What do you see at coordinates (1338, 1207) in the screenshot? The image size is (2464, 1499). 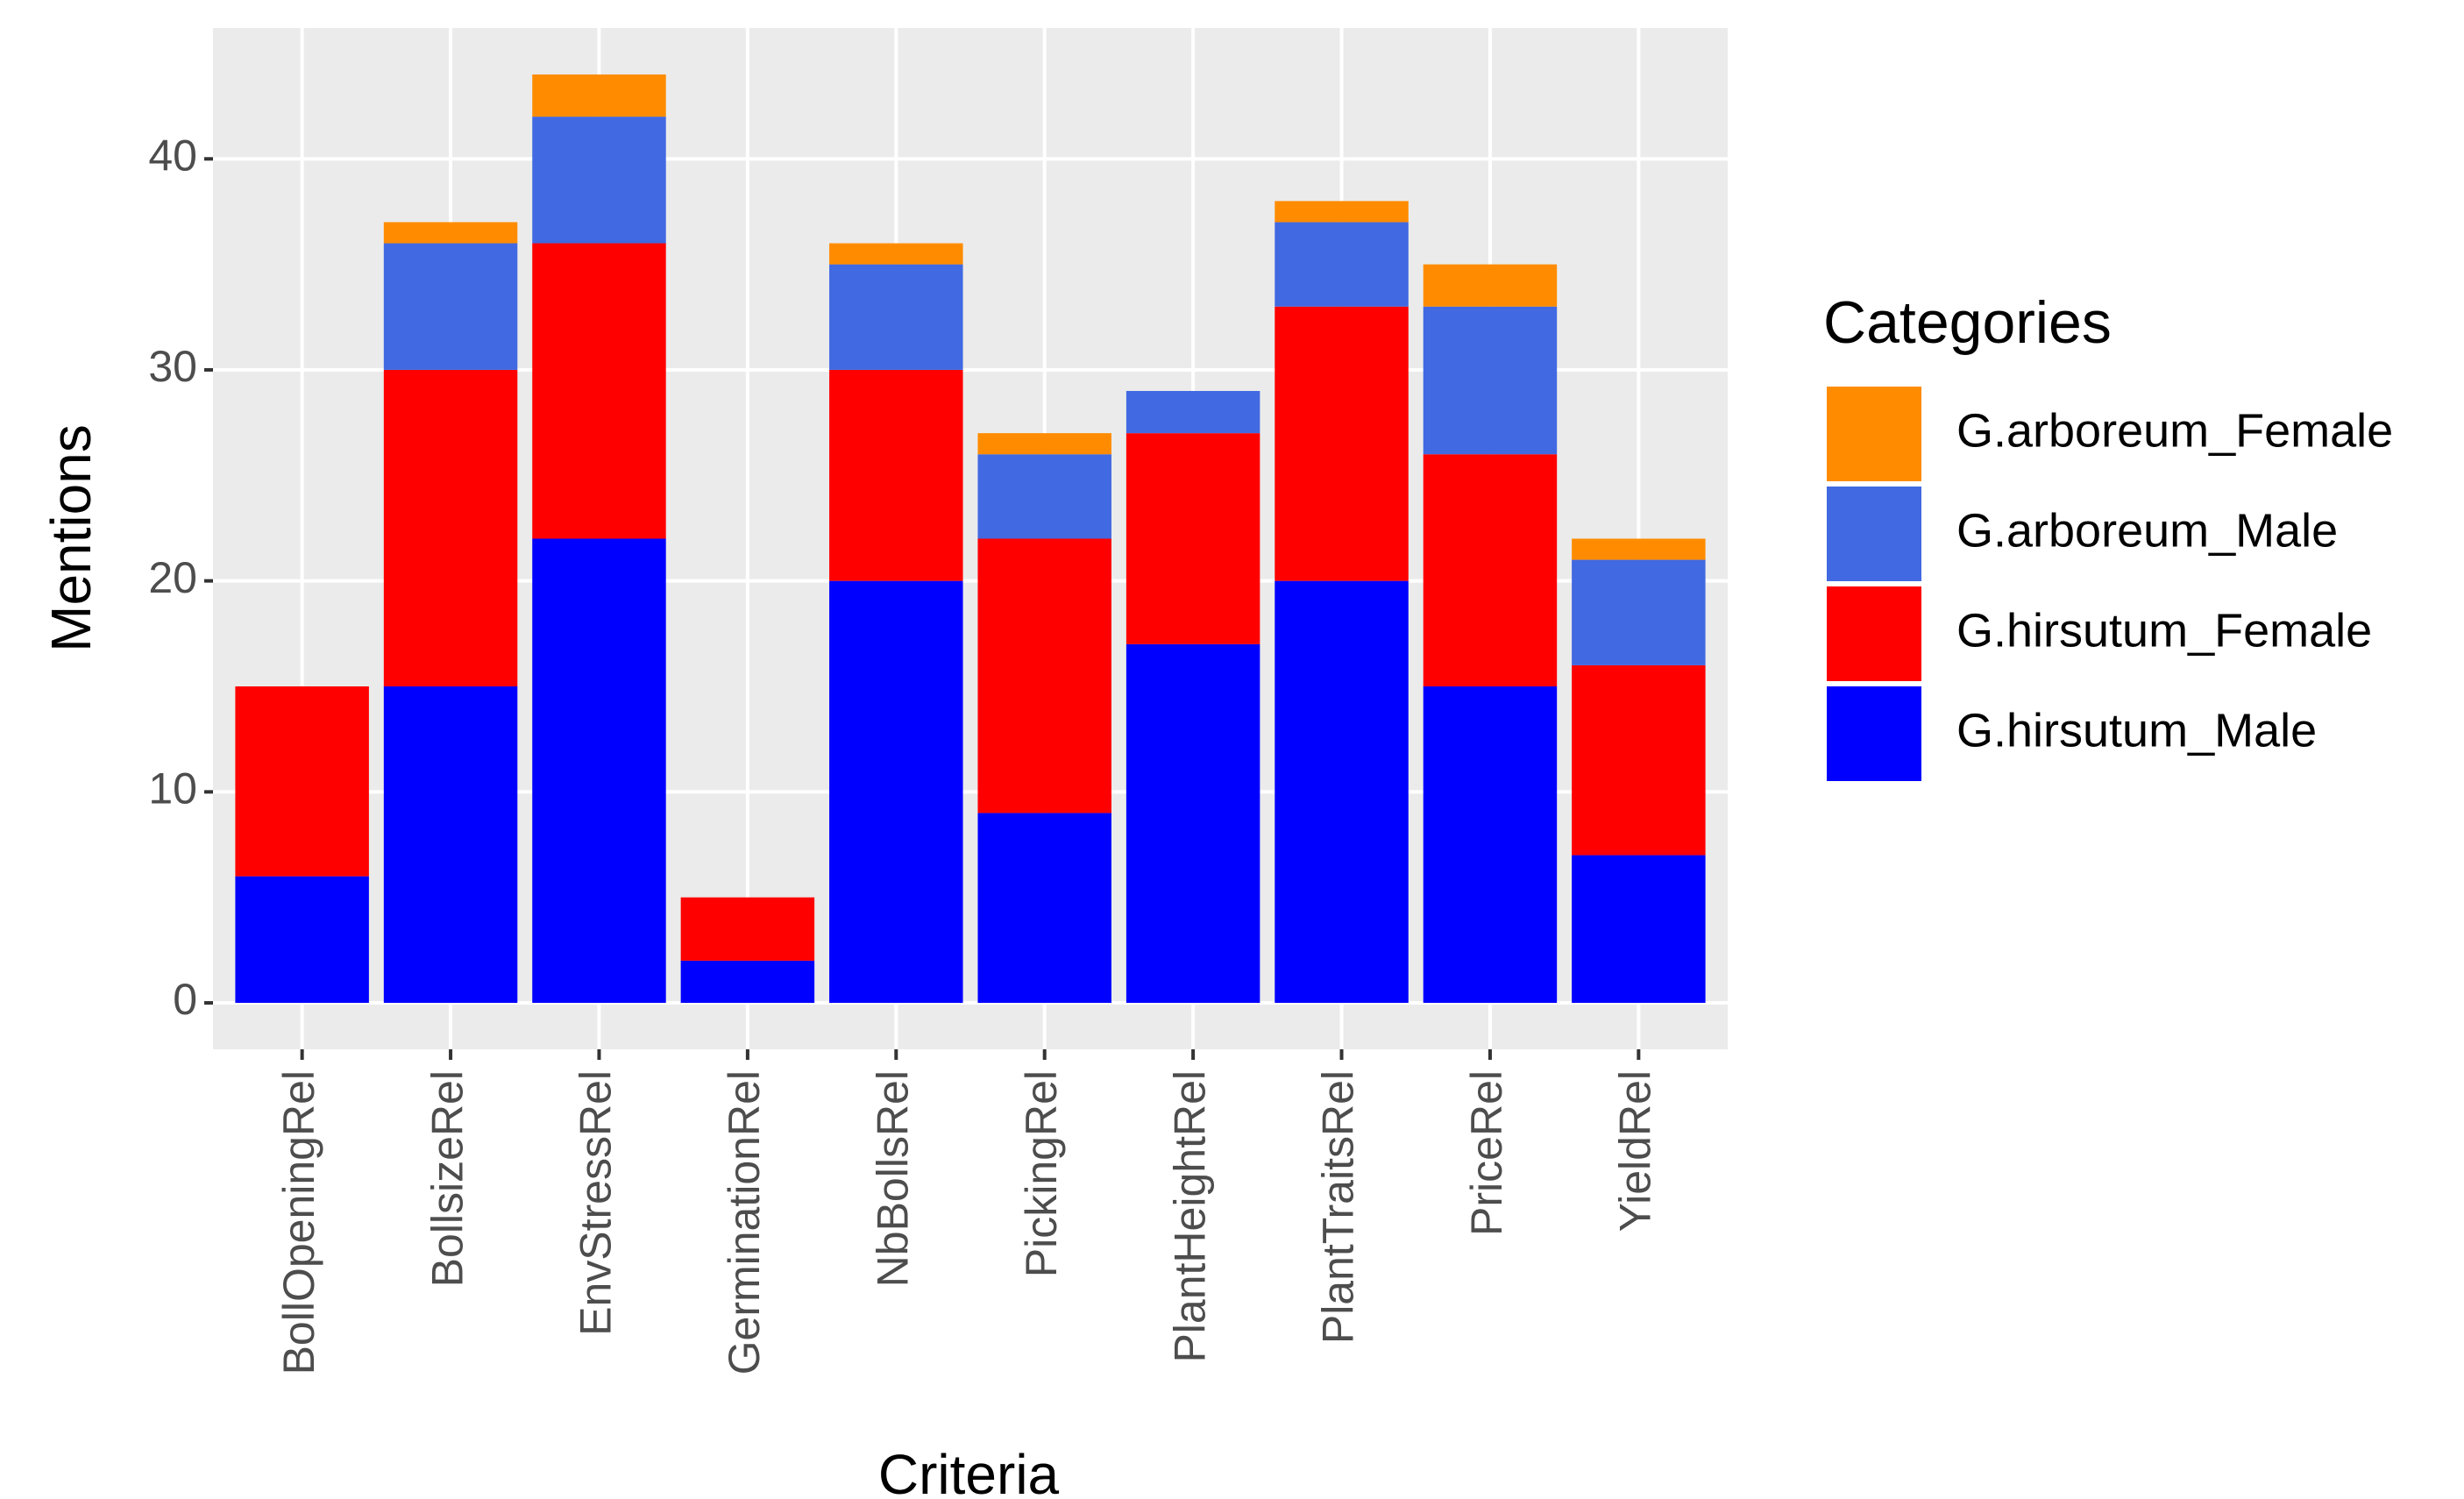 I see `x-tick-label: PlantTraitsRel` at bounding box center [1338, 1207].